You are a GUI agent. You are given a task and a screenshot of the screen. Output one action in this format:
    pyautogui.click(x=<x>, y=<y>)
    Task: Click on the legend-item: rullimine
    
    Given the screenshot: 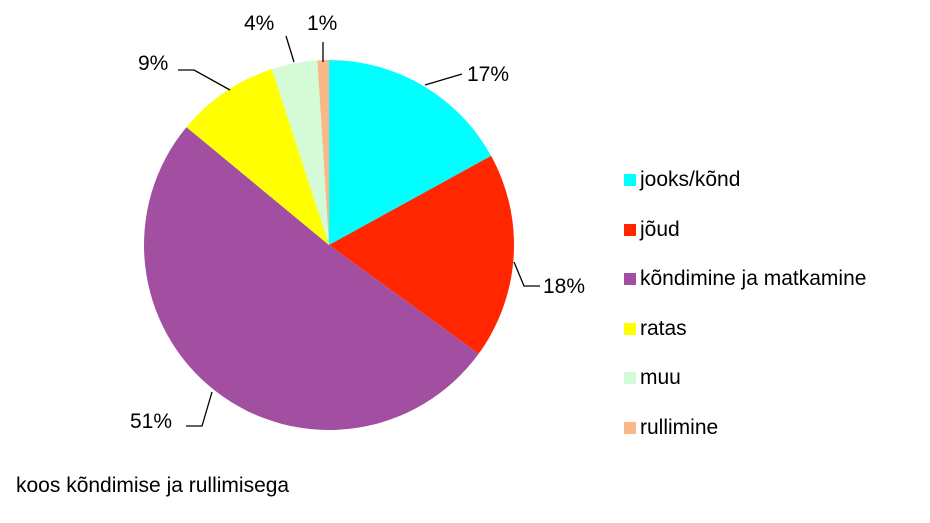 What is the action you would take?
    pyautogui.click(x=671, y=428)
    